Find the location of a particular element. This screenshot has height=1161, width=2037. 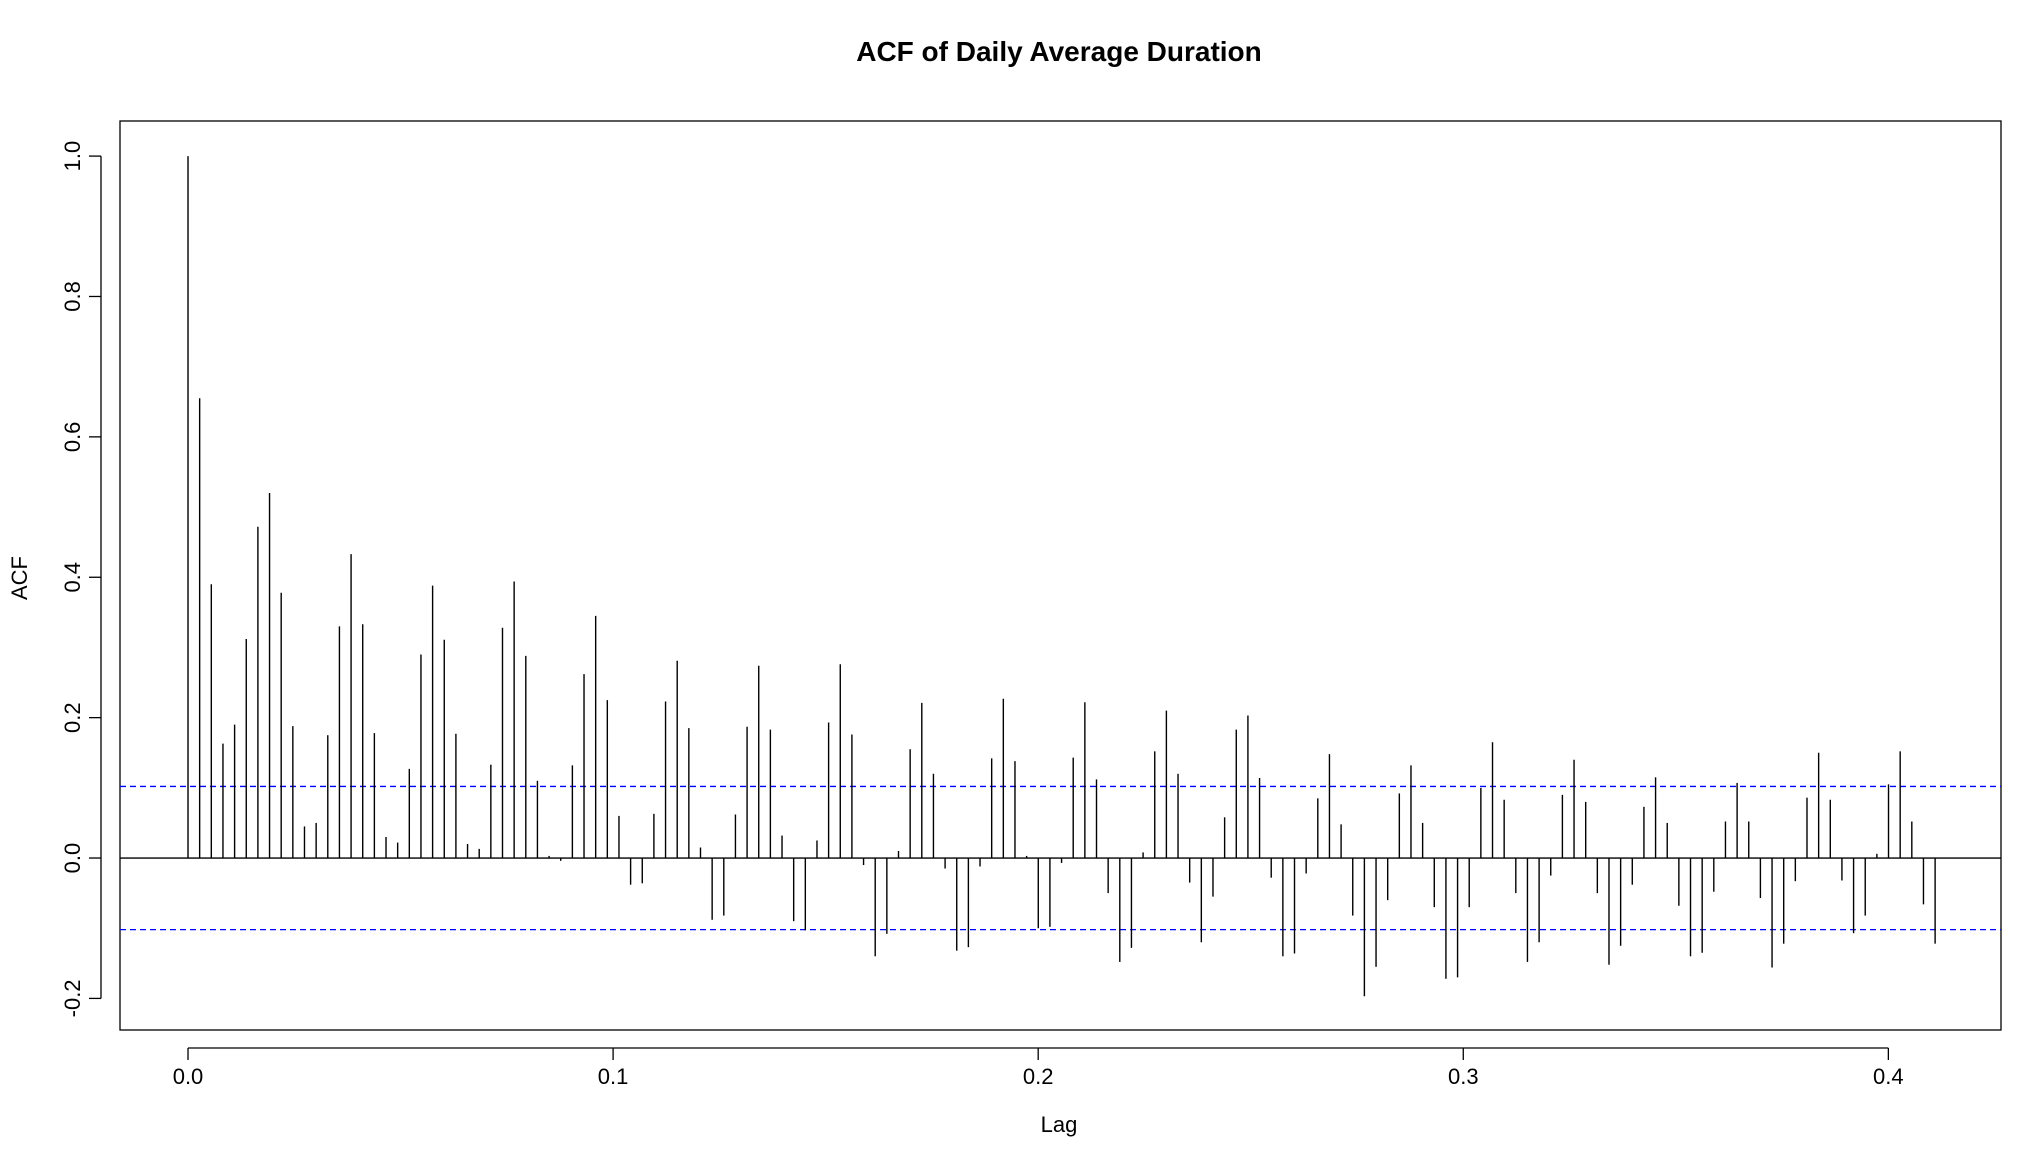

x-axis: 0.0 0.1 0.2 0.3 0.4 is located at coordinates (1038, 1068).